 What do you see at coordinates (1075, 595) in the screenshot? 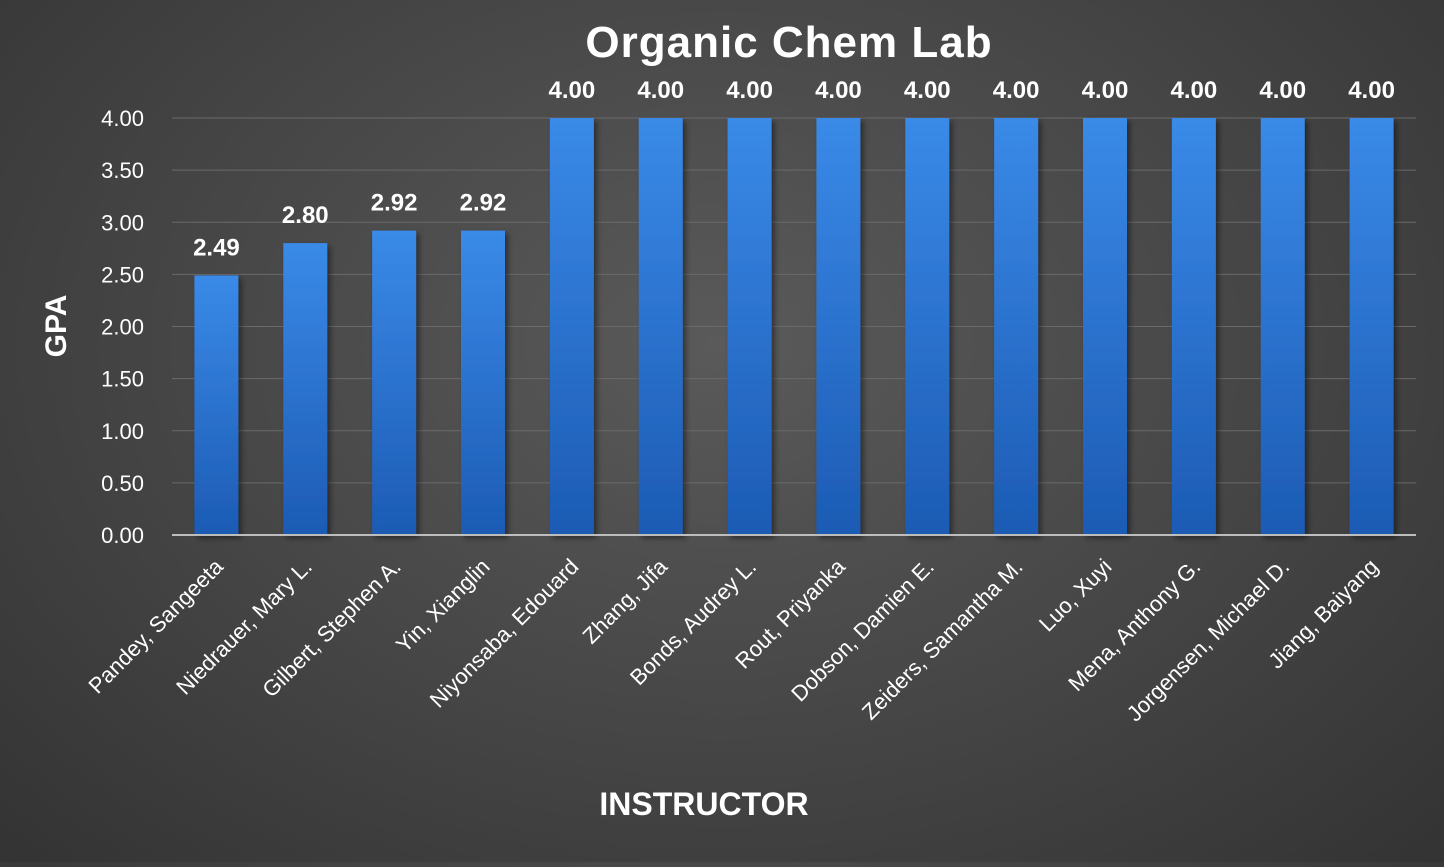
I see `x-tick-label: Luo, Xuyi` at bounding box center [1075, 595].